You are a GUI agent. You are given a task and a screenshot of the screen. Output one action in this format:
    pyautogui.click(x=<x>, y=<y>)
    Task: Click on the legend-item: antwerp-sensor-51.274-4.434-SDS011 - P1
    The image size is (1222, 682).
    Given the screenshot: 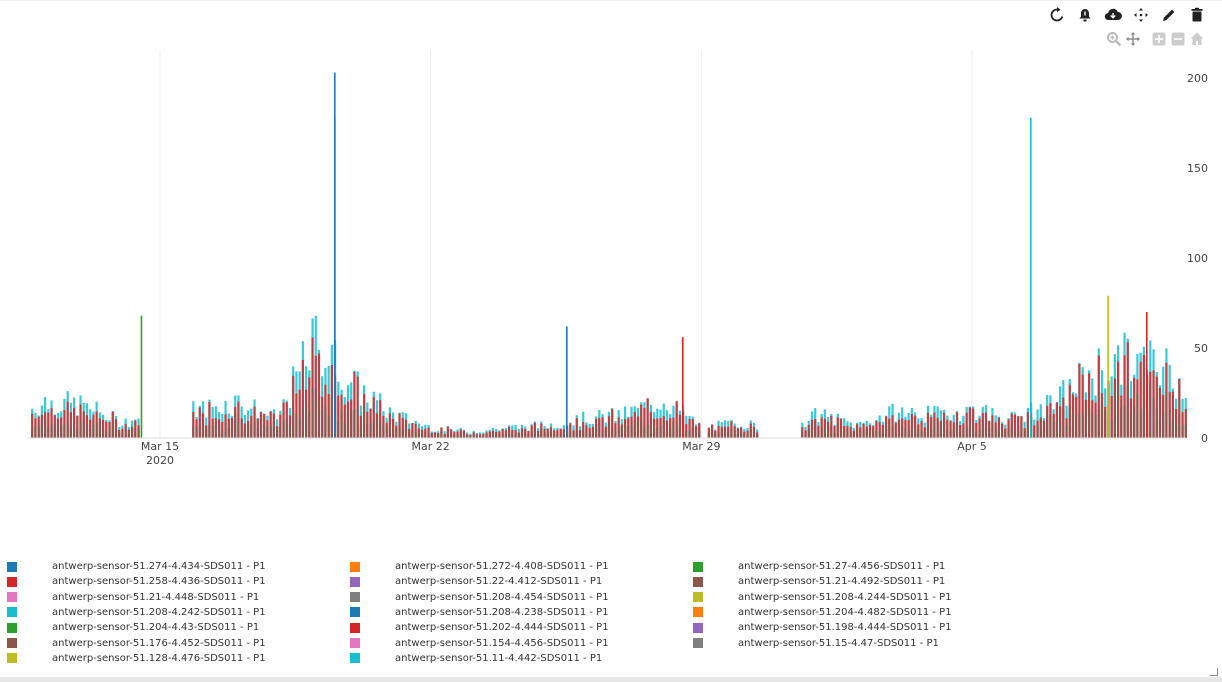 What is the action you would take?
    pyautogui.click(x=177, y=566)
    